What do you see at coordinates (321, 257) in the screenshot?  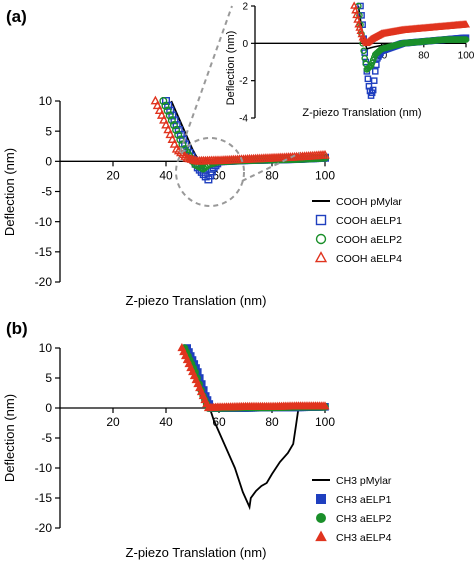 I see `a-legend-entry-4-swatch` at bounding box center [321, 257].